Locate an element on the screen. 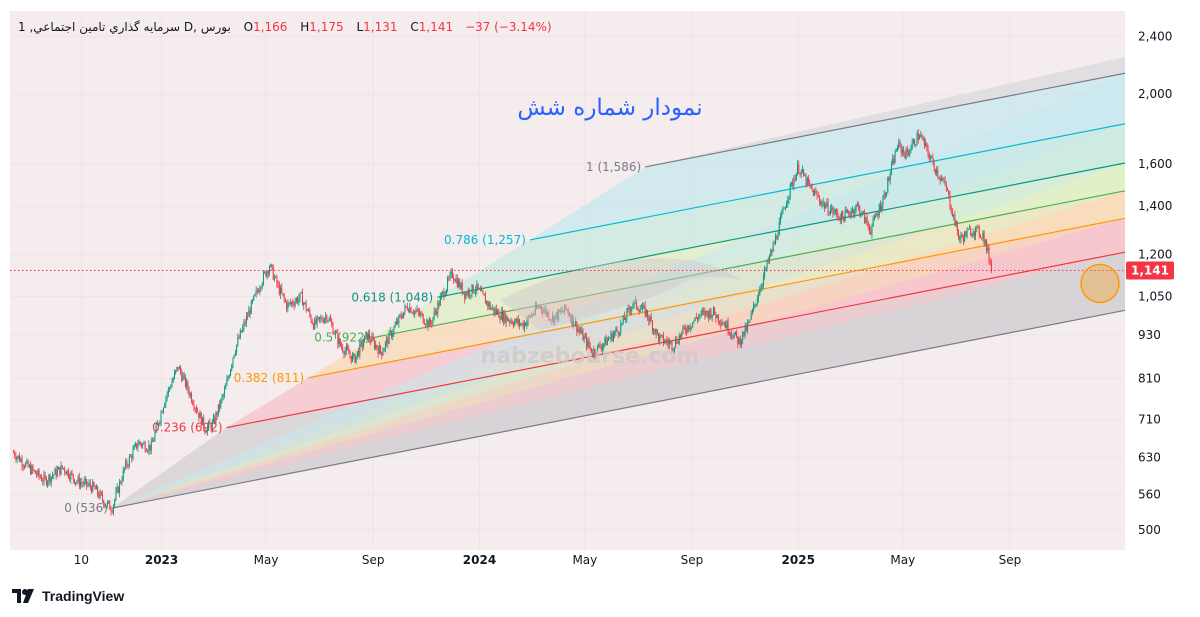  x-tick-label: 2025 is located at coordinates (798, 560).